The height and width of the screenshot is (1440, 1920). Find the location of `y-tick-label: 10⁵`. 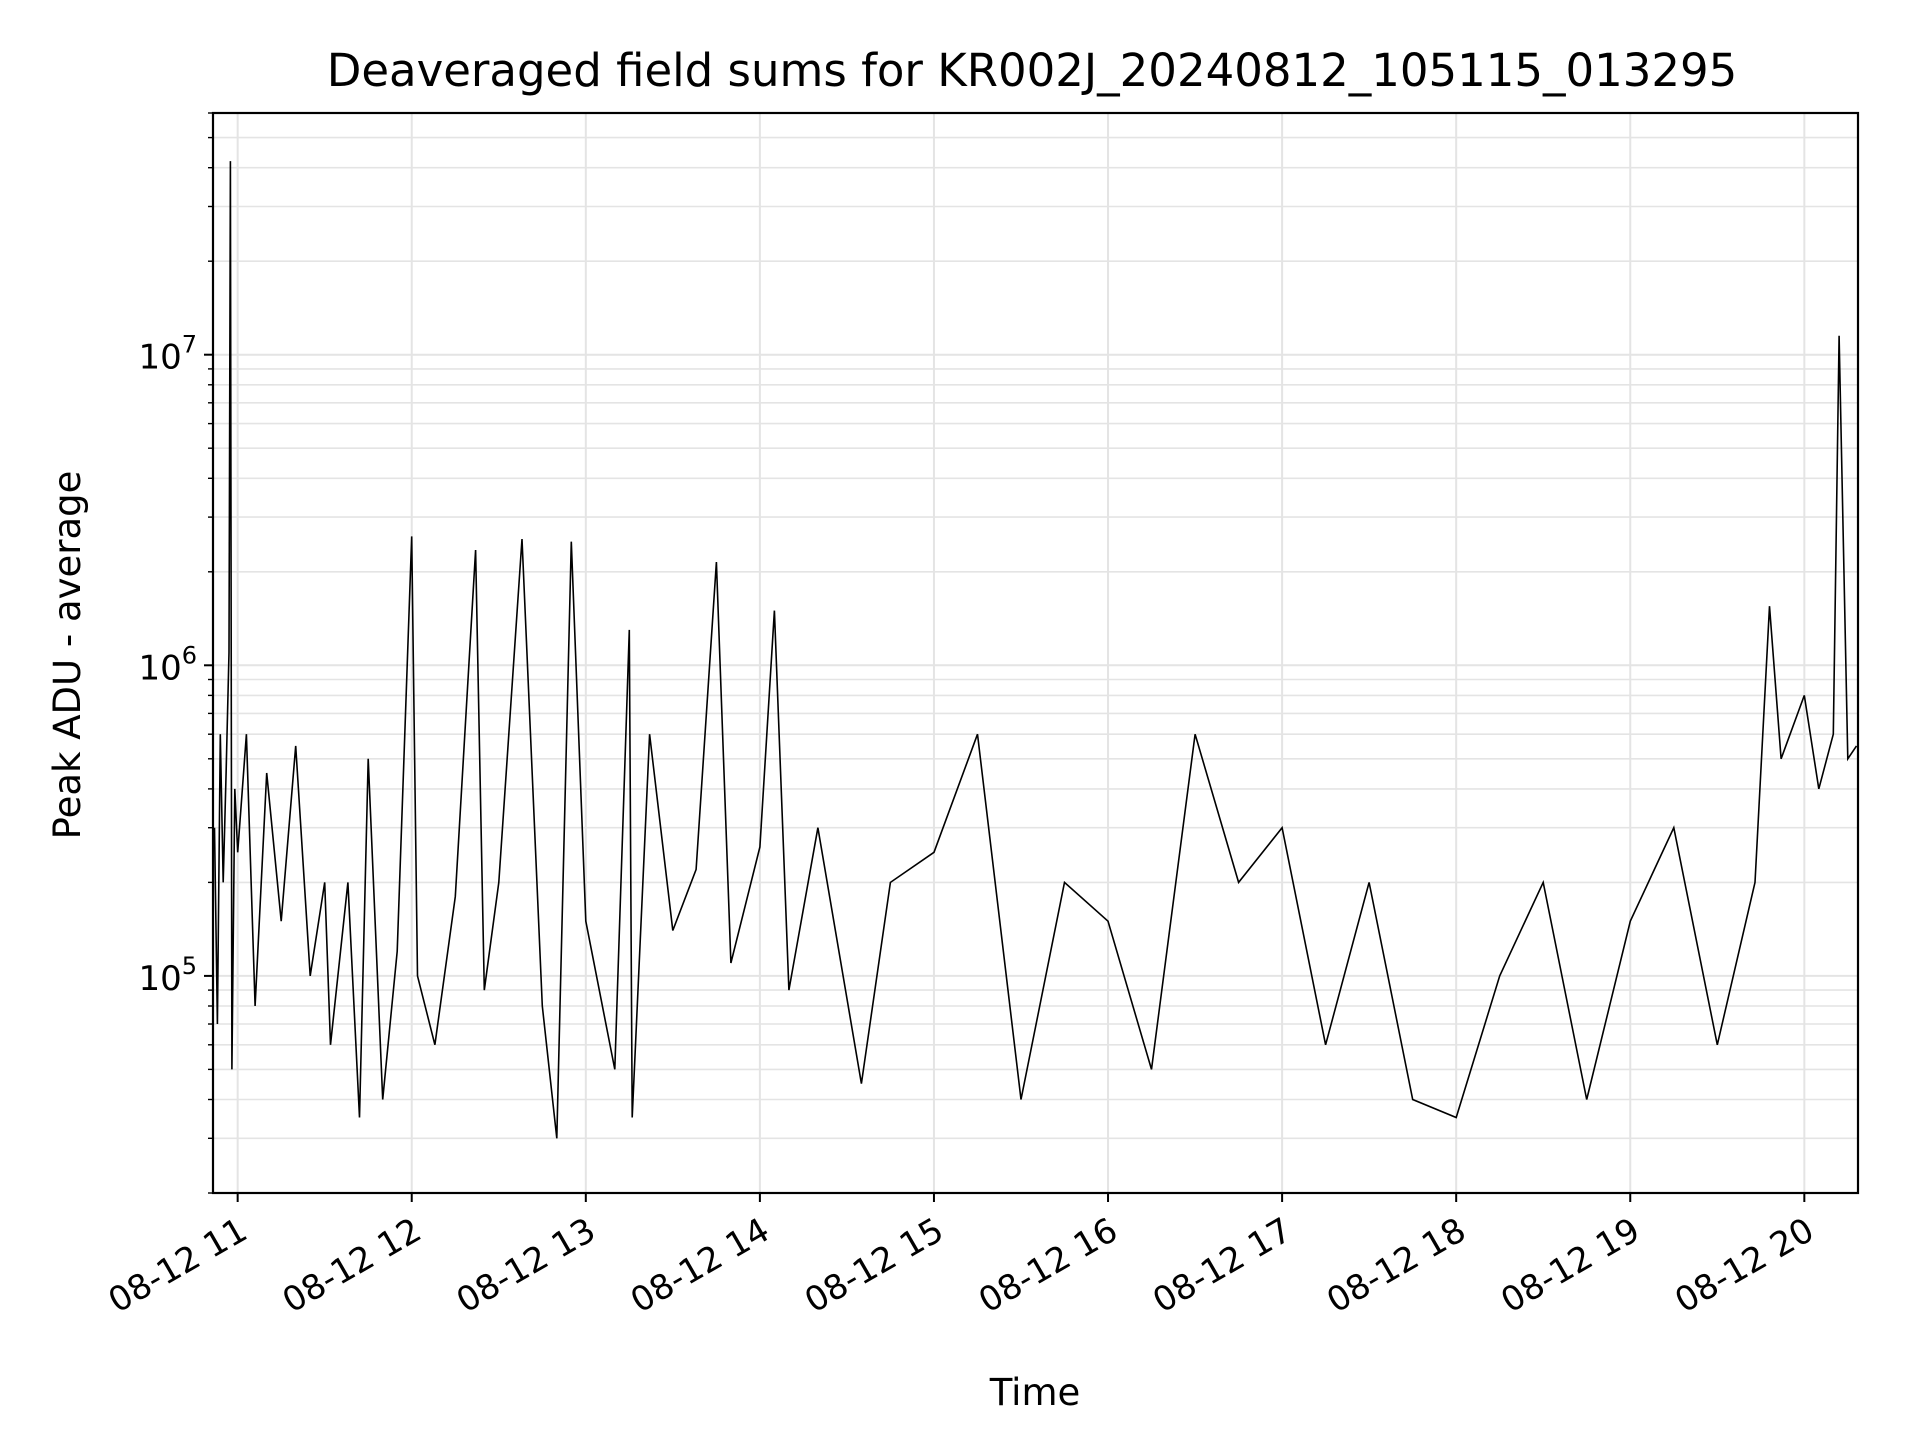

y-tick-label: 10⁵ is located at coordinates (167, 975).